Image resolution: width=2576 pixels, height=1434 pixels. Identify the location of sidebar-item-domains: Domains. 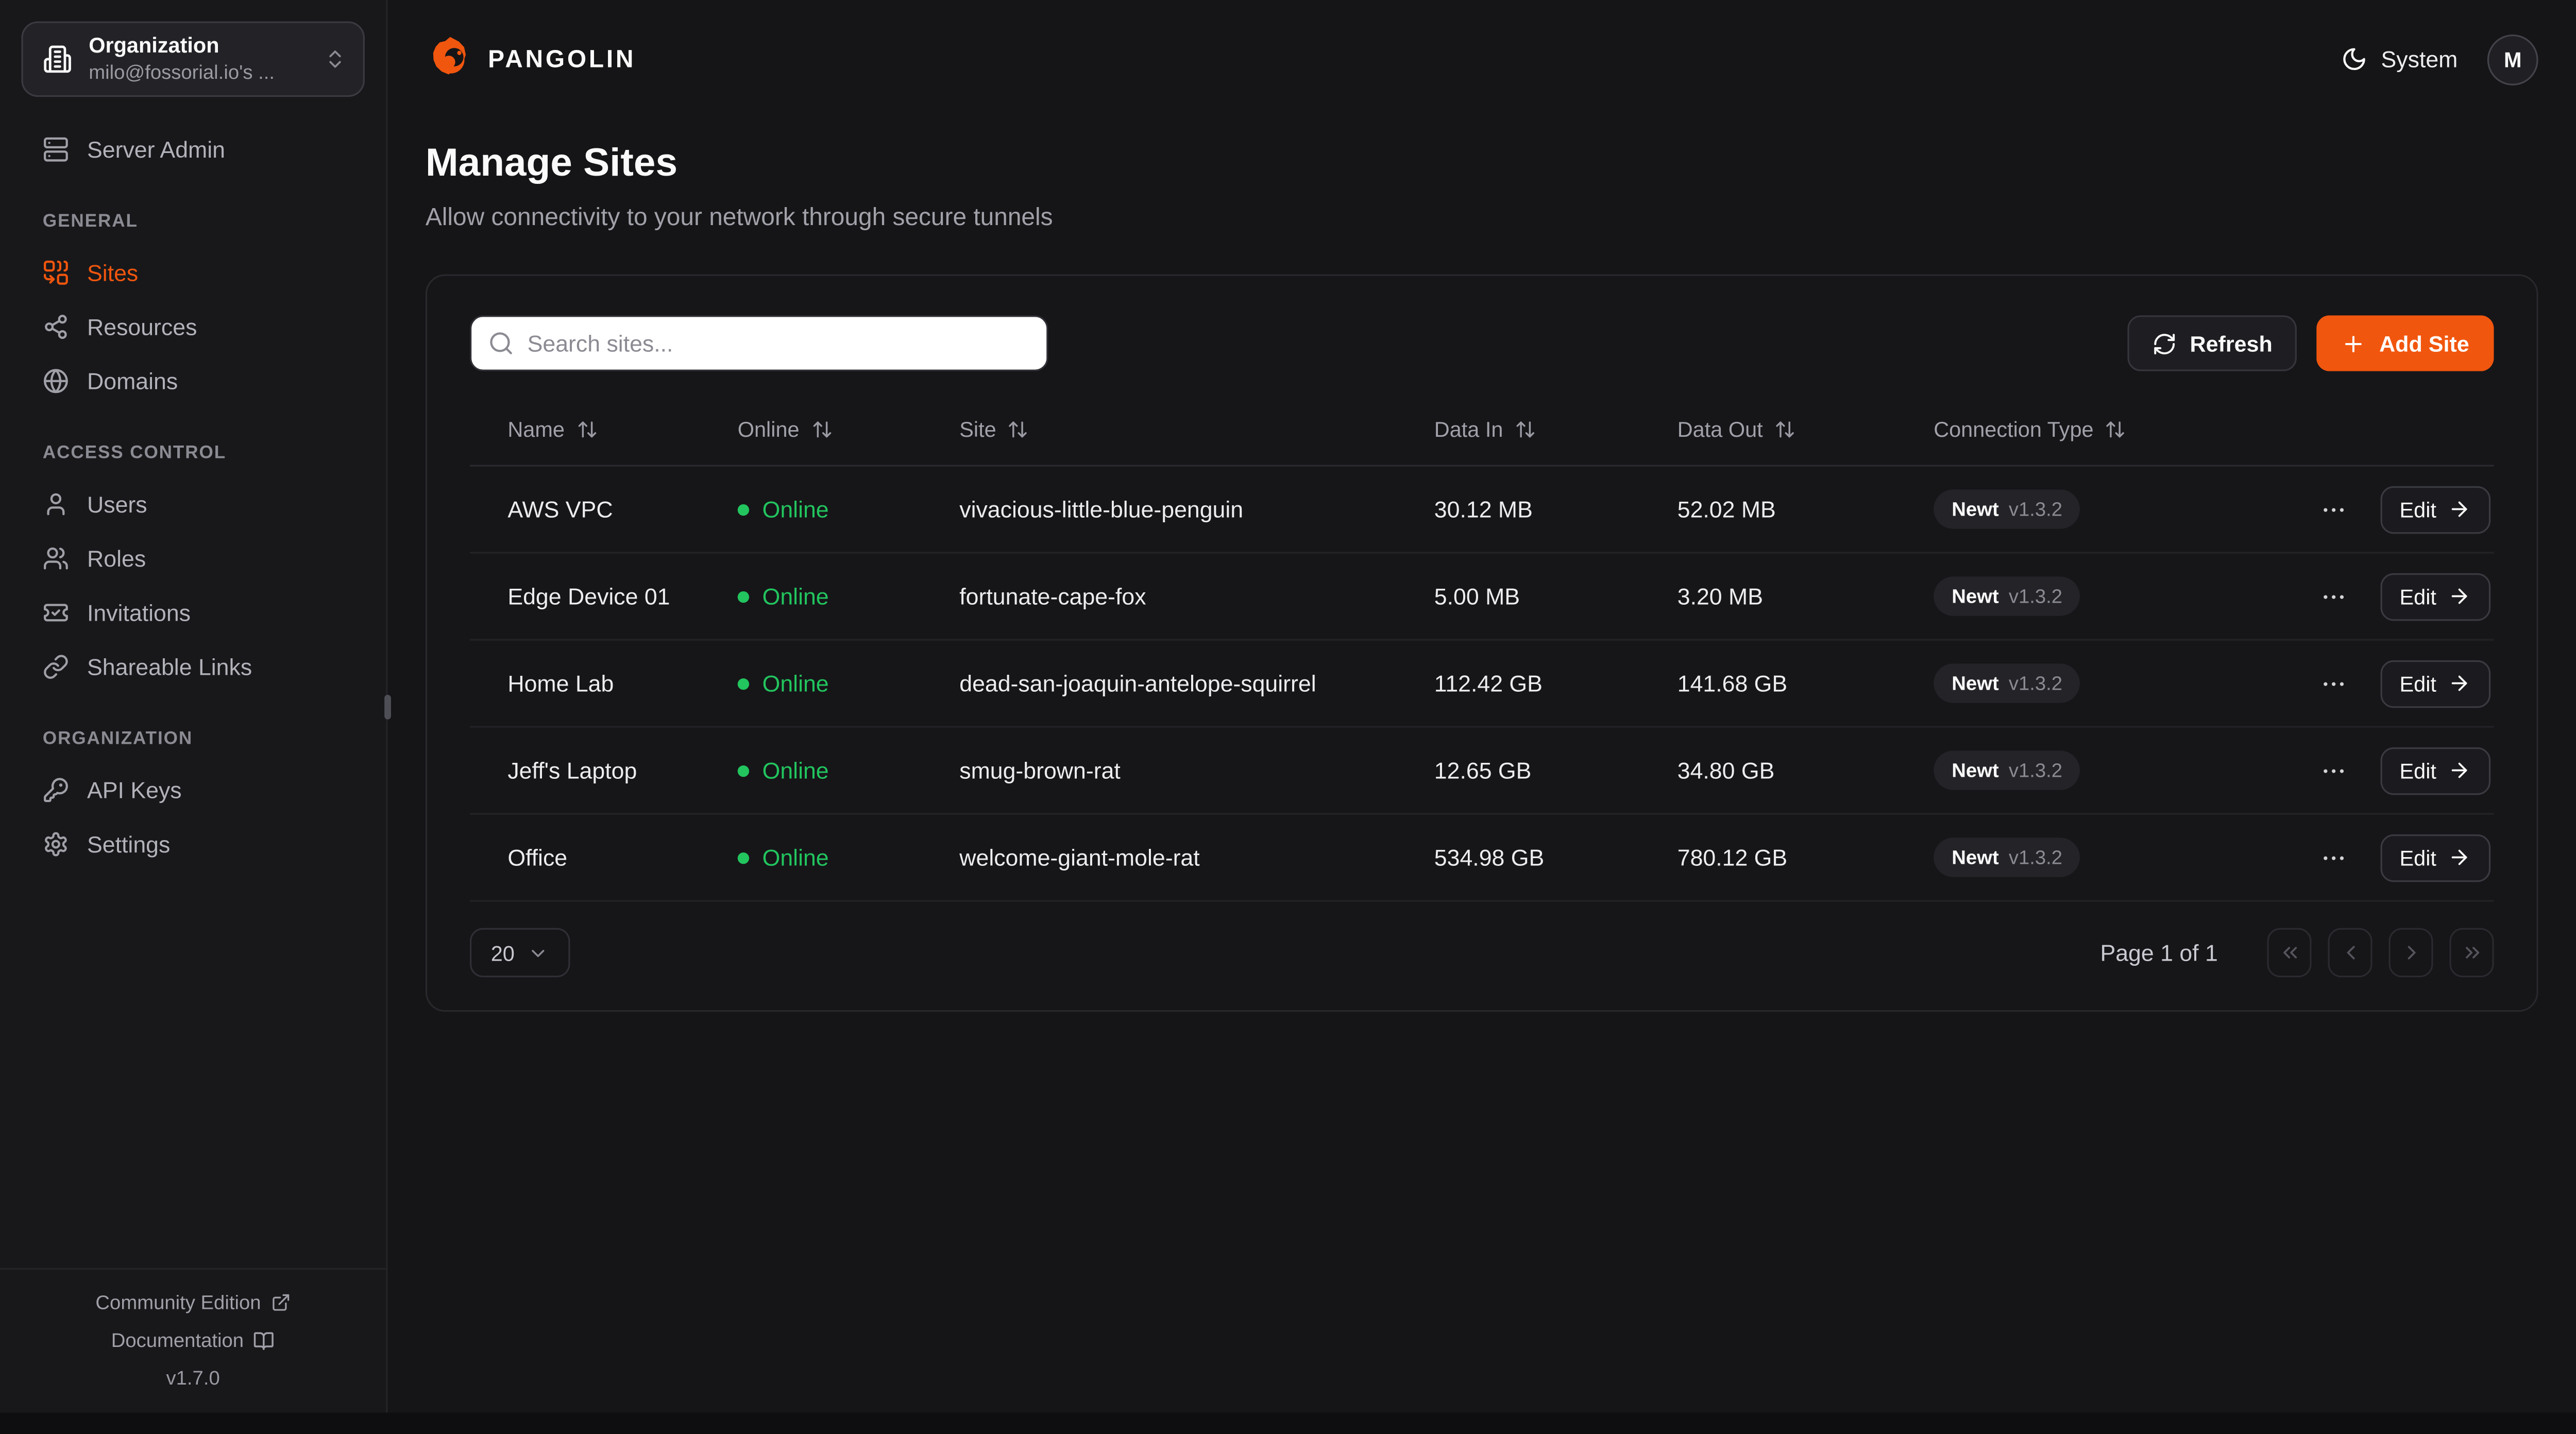
(193, 380).